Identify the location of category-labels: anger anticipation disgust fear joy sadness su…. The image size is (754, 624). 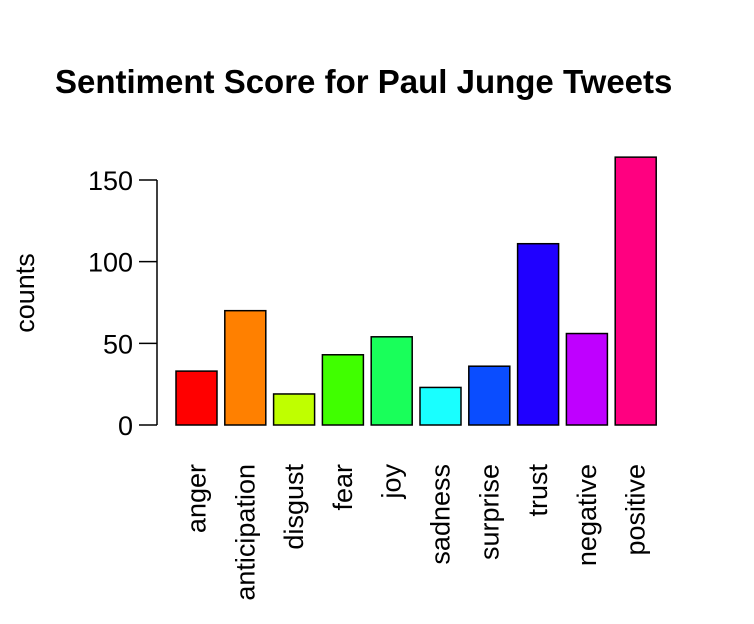
(416, 532).